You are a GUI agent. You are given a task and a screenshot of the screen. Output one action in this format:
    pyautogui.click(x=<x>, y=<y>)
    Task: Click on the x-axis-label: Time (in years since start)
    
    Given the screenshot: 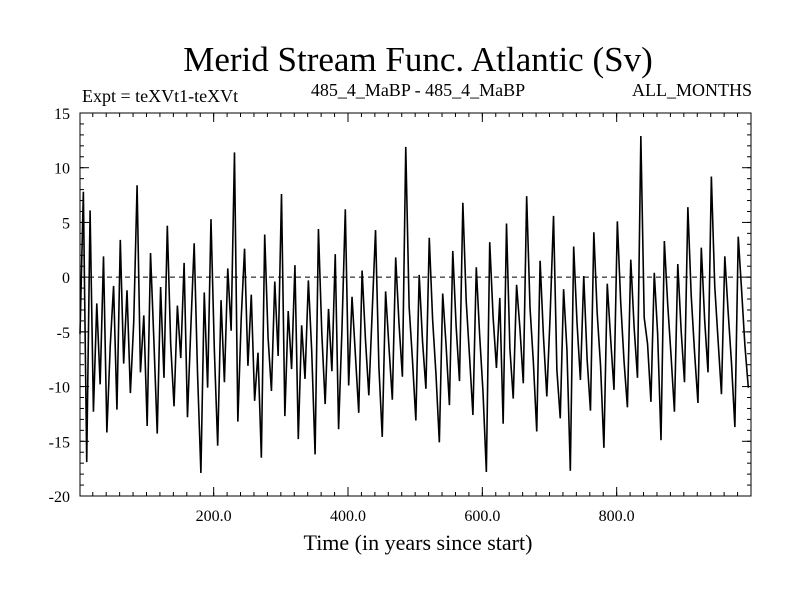 What is the action you would take?
    pyautogui.click(x=418, y=542)
    